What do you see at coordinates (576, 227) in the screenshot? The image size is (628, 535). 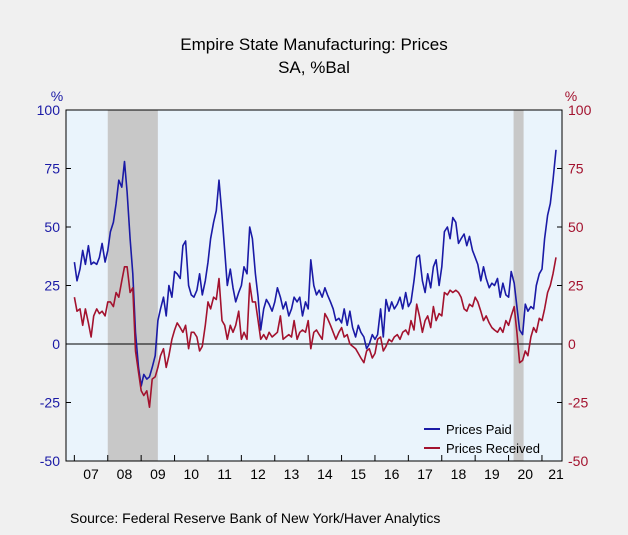 I see `right-tick-label: 50` at bounding box center [576, 227].